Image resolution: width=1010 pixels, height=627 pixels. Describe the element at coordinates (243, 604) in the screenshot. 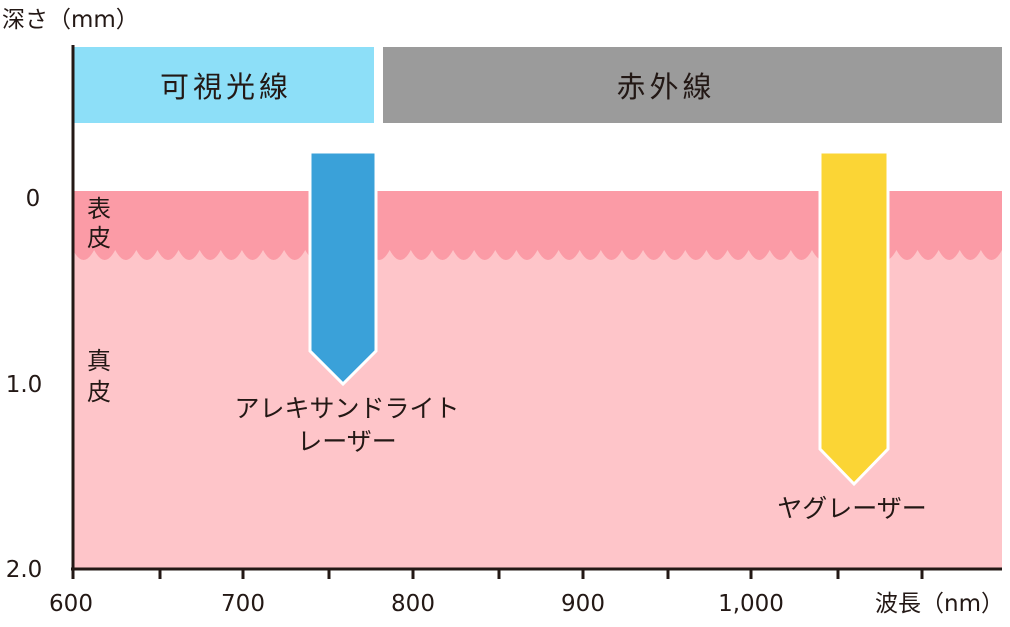

I see `x-tick-label-700: 700` at that location.